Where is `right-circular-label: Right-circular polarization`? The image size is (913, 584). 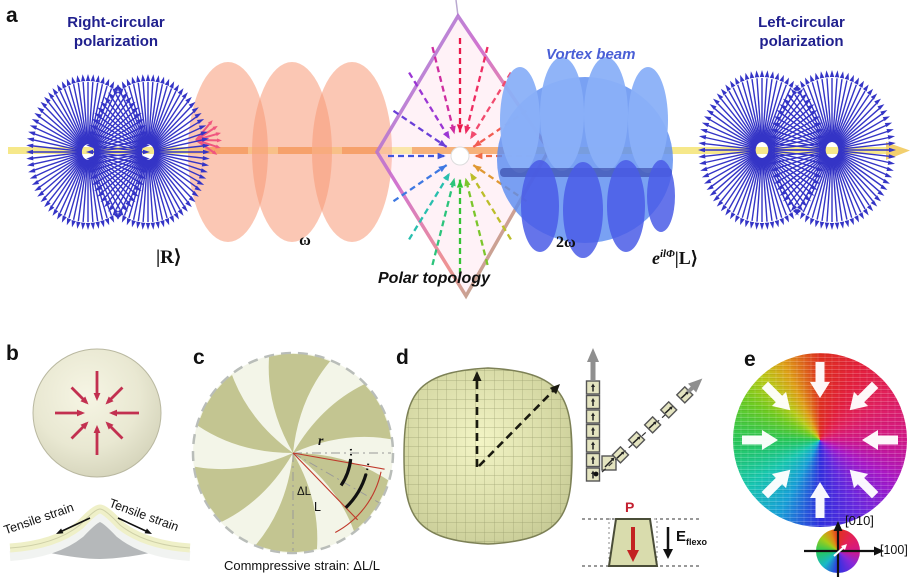 right-circular-label: Right-circular polarization is located at coordinates (116, 32).